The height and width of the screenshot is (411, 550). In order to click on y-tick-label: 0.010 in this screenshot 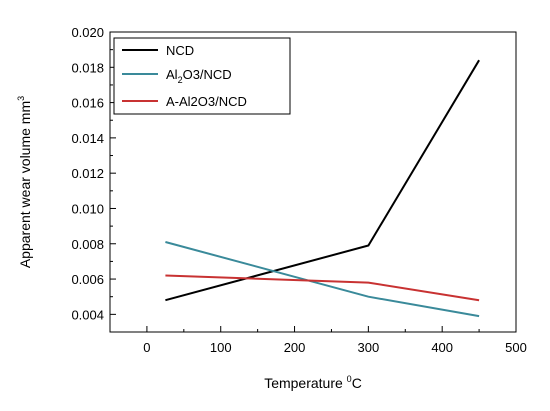, I will do `click(87, 208)`.